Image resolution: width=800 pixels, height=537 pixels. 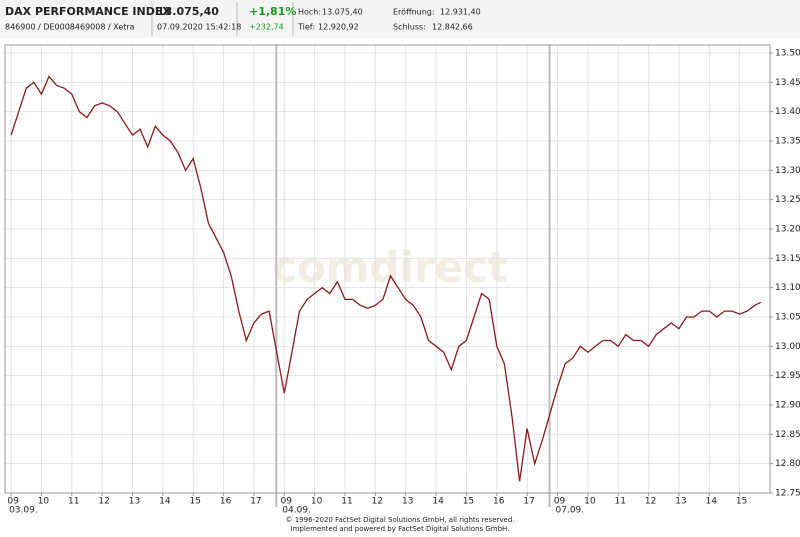 I want to click on y-tick-label: 12.800, so click(x=787, y=464).